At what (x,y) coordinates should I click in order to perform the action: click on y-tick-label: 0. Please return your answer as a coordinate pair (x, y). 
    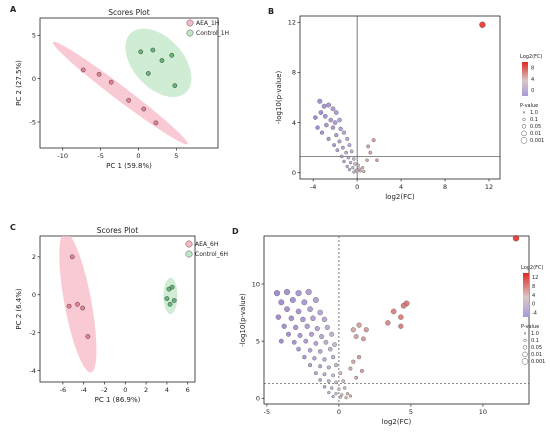
    Looking at the image, I should click on (34, 79).